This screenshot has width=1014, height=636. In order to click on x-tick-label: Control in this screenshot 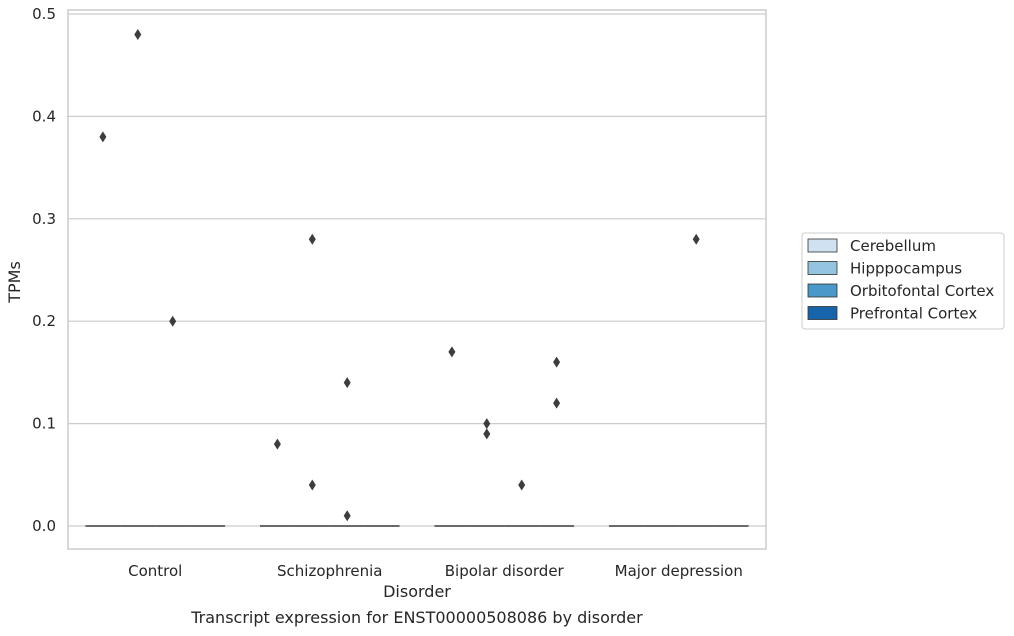, I will do `click(155, 571)`.